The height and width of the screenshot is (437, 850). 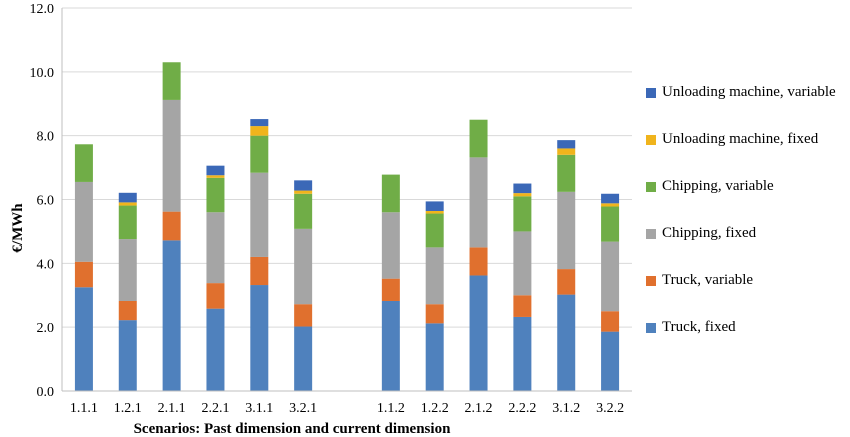 I want to click on y-tick-label: 8.0, so click(x=46, y=137).